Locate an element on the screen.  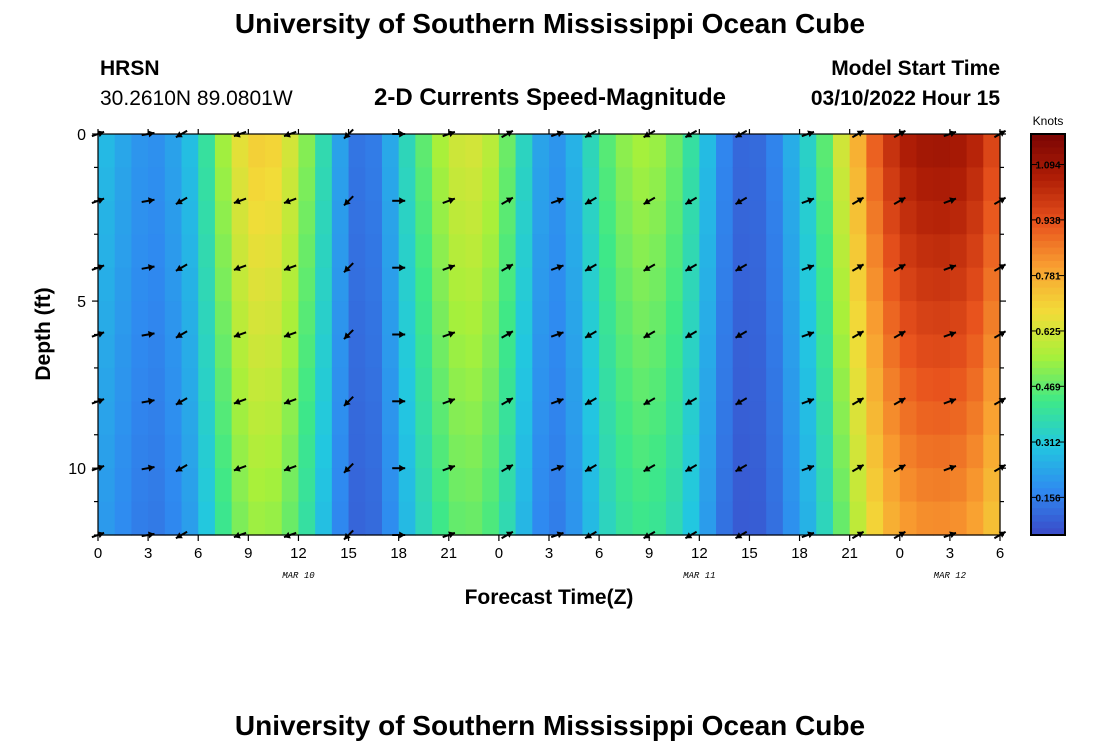
colorbar-tick-label: 1.094 is located at coordinates (1047, 166).